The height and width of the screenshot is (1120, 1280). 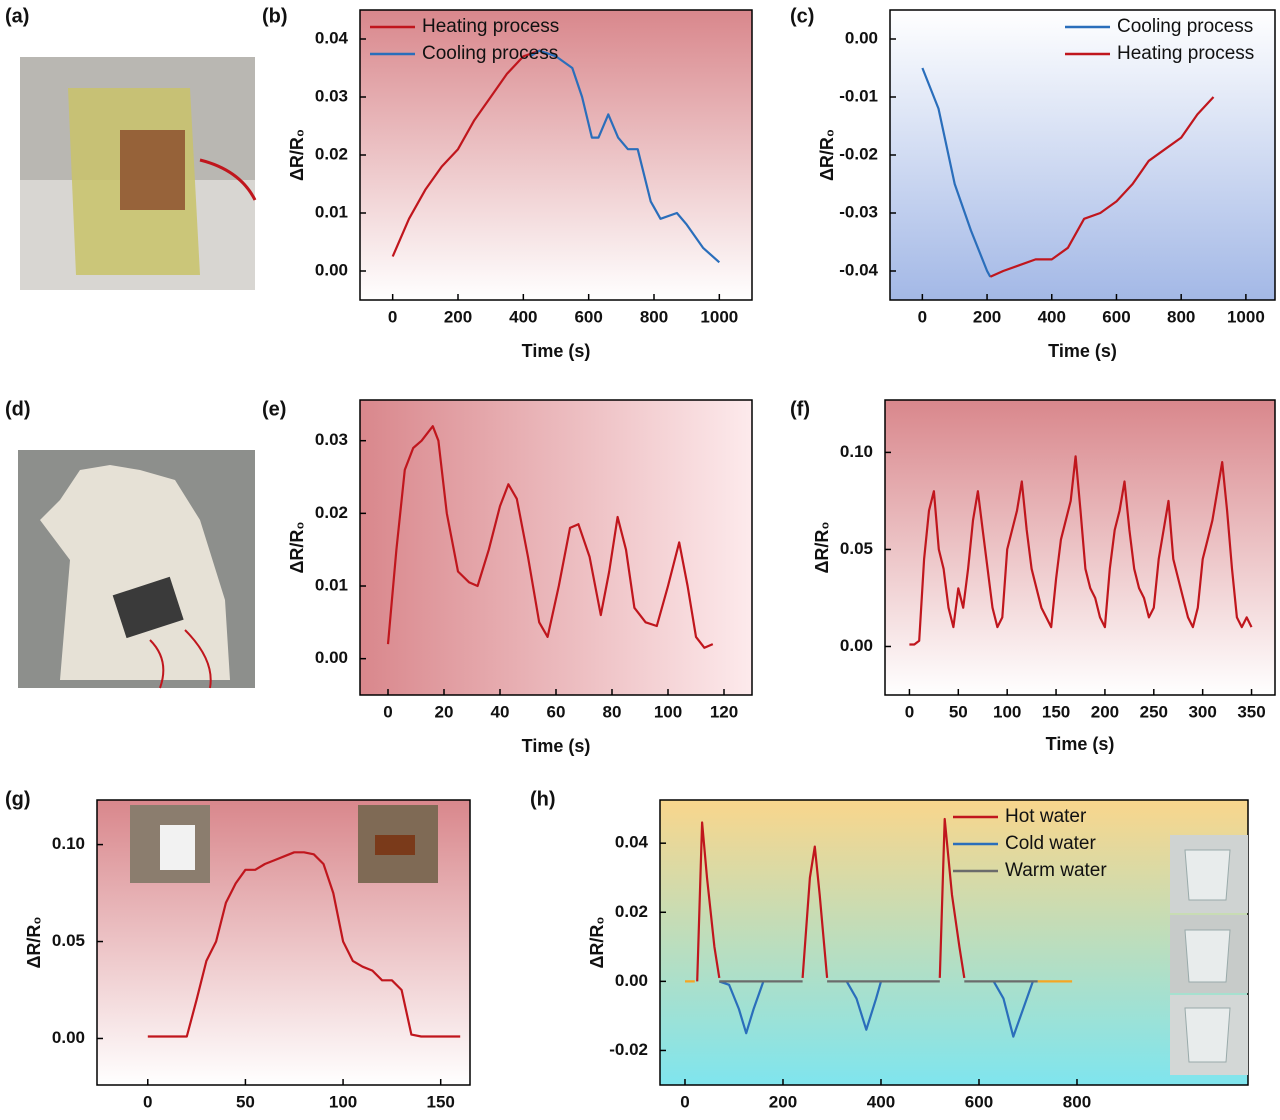 I want to click on panel-label: (c), so click(x=802, y=16).